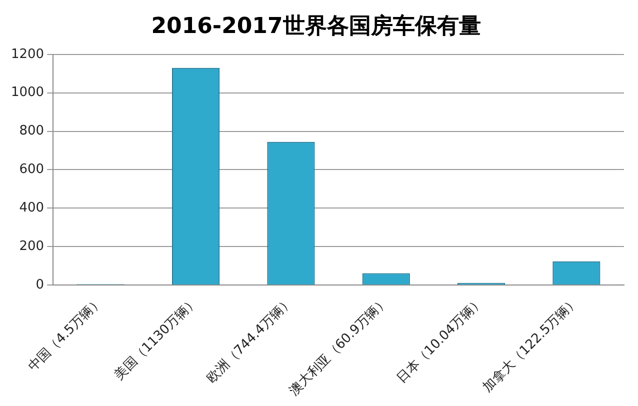 Image resolution: width=638 pixels, height=406 pixels. What do you see at coordinates (27, 54) in the screenshot?
I see `y-tick-label: 1200` at bounding box center [27, 54].